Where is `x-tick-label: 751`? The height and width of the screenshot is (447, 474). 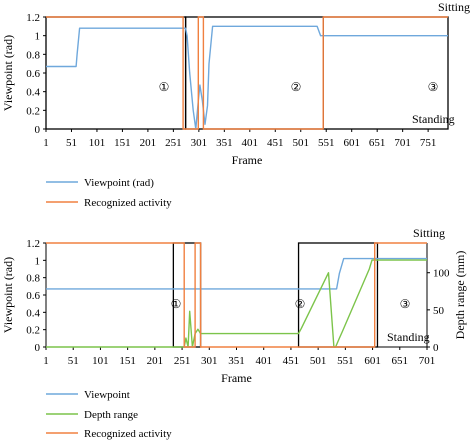 x-tick-label: 751 is located at coordinates (428, 143).